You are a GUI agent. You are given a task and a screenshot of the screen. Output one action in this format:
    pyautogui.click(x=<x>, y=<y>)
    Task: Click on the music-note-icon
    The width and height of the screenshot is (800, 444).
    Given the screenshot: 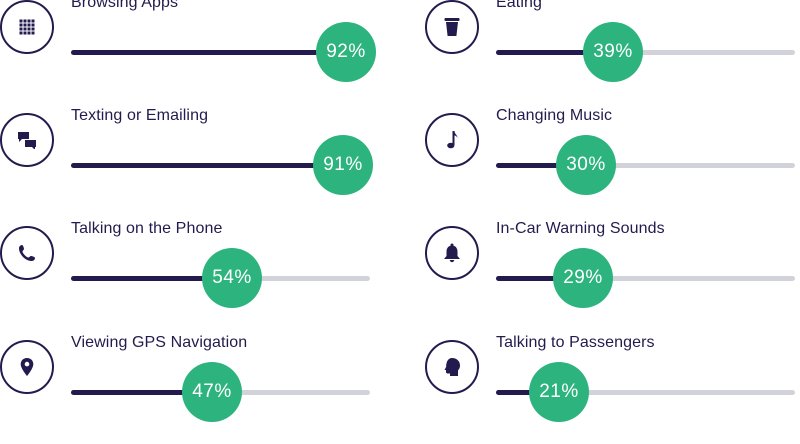 What is the action you would take?
    pyautogui.click(x=452, y=140)
    